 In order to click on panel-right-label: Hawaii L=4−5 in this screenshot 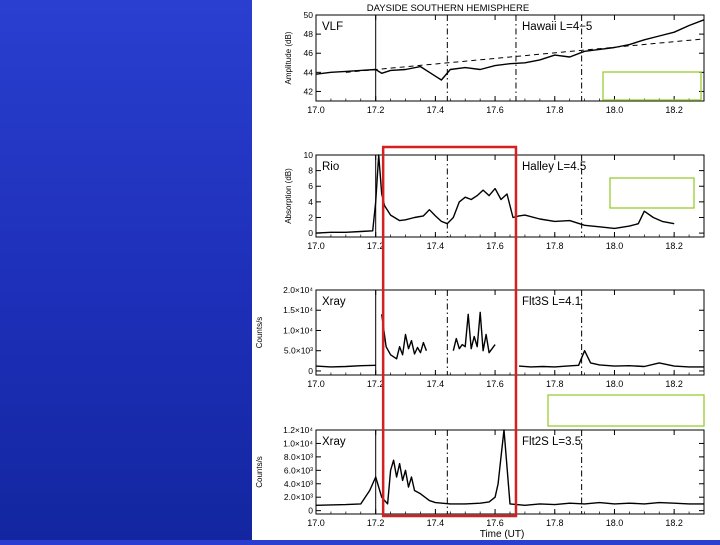, I will do `click(557, 27)`.